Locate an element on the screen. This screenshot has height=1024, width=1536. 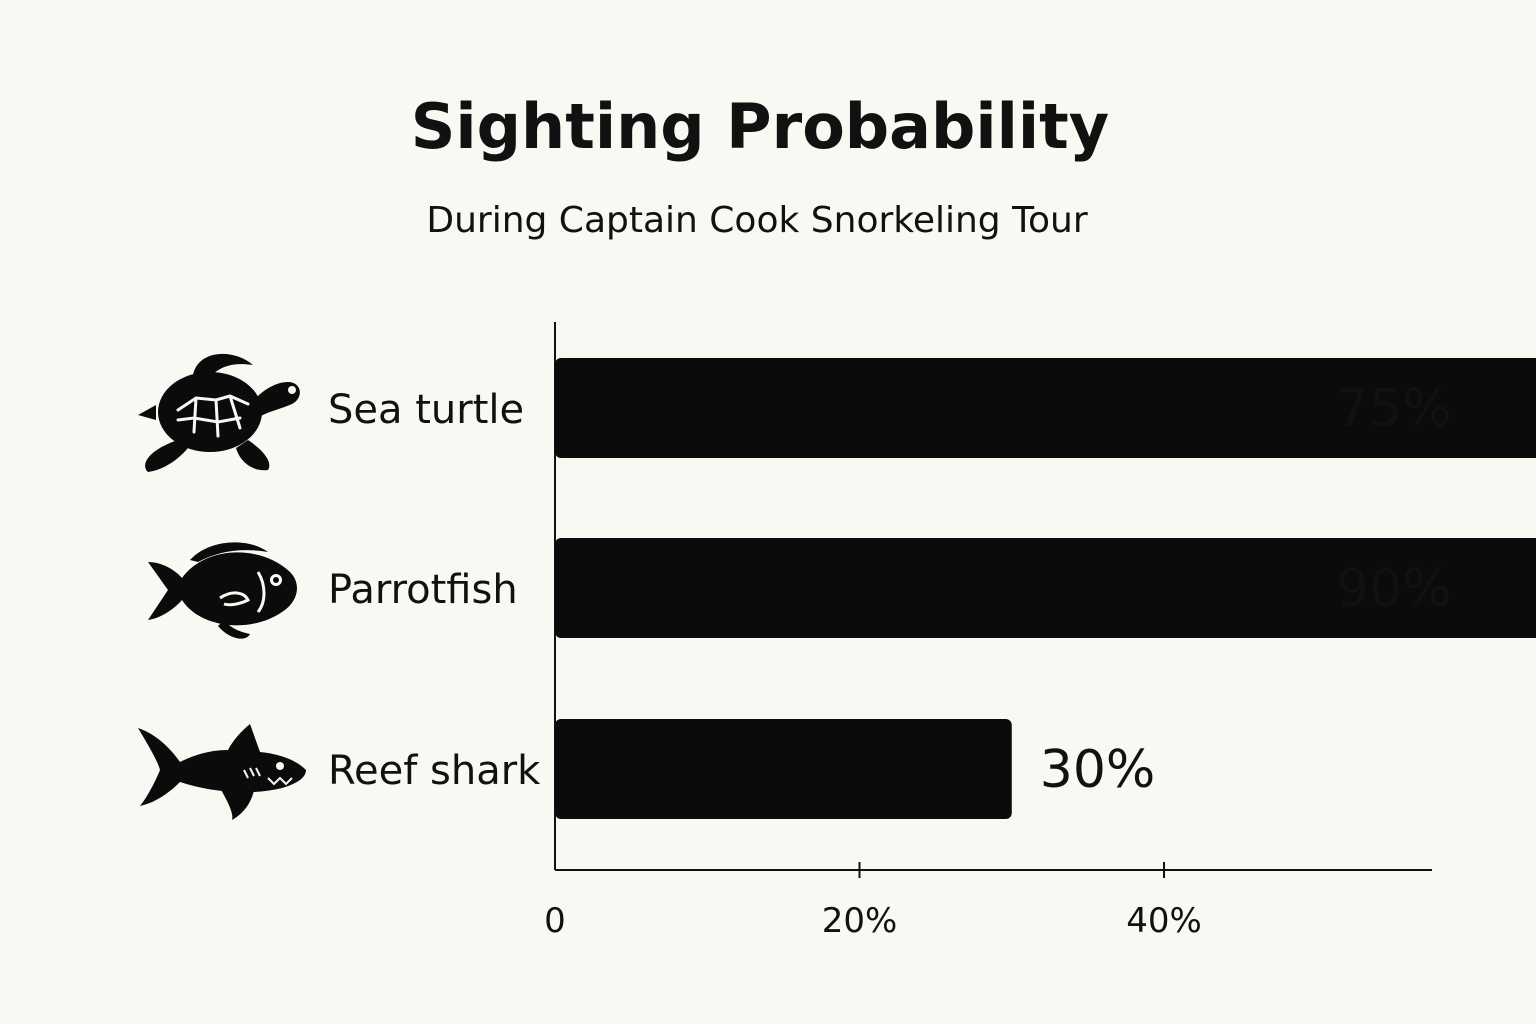
category-label: Parrotfish is located at coordinates (423, 590).